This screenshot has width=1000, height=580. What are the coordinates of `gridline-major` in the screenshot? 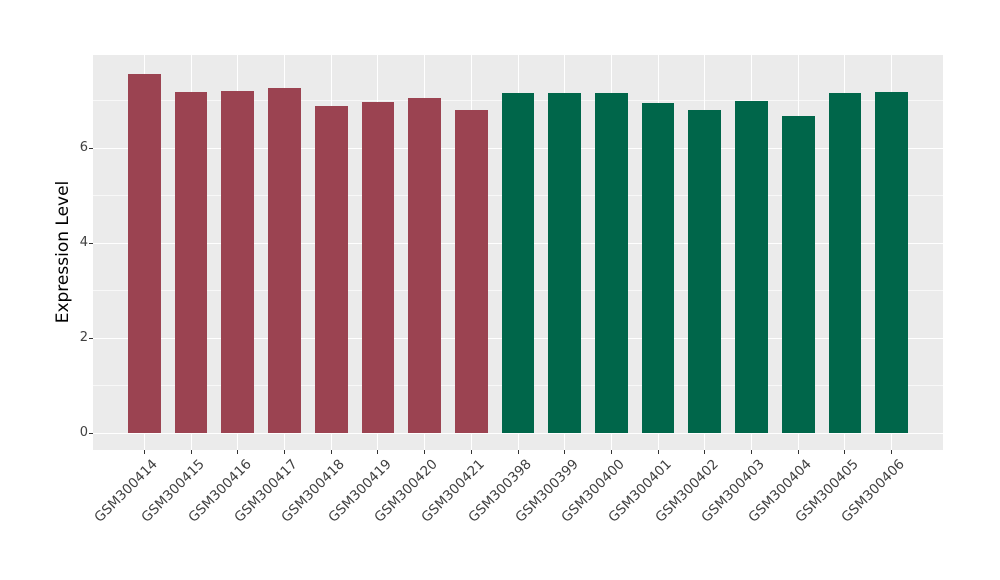 It's located at (518, 433).